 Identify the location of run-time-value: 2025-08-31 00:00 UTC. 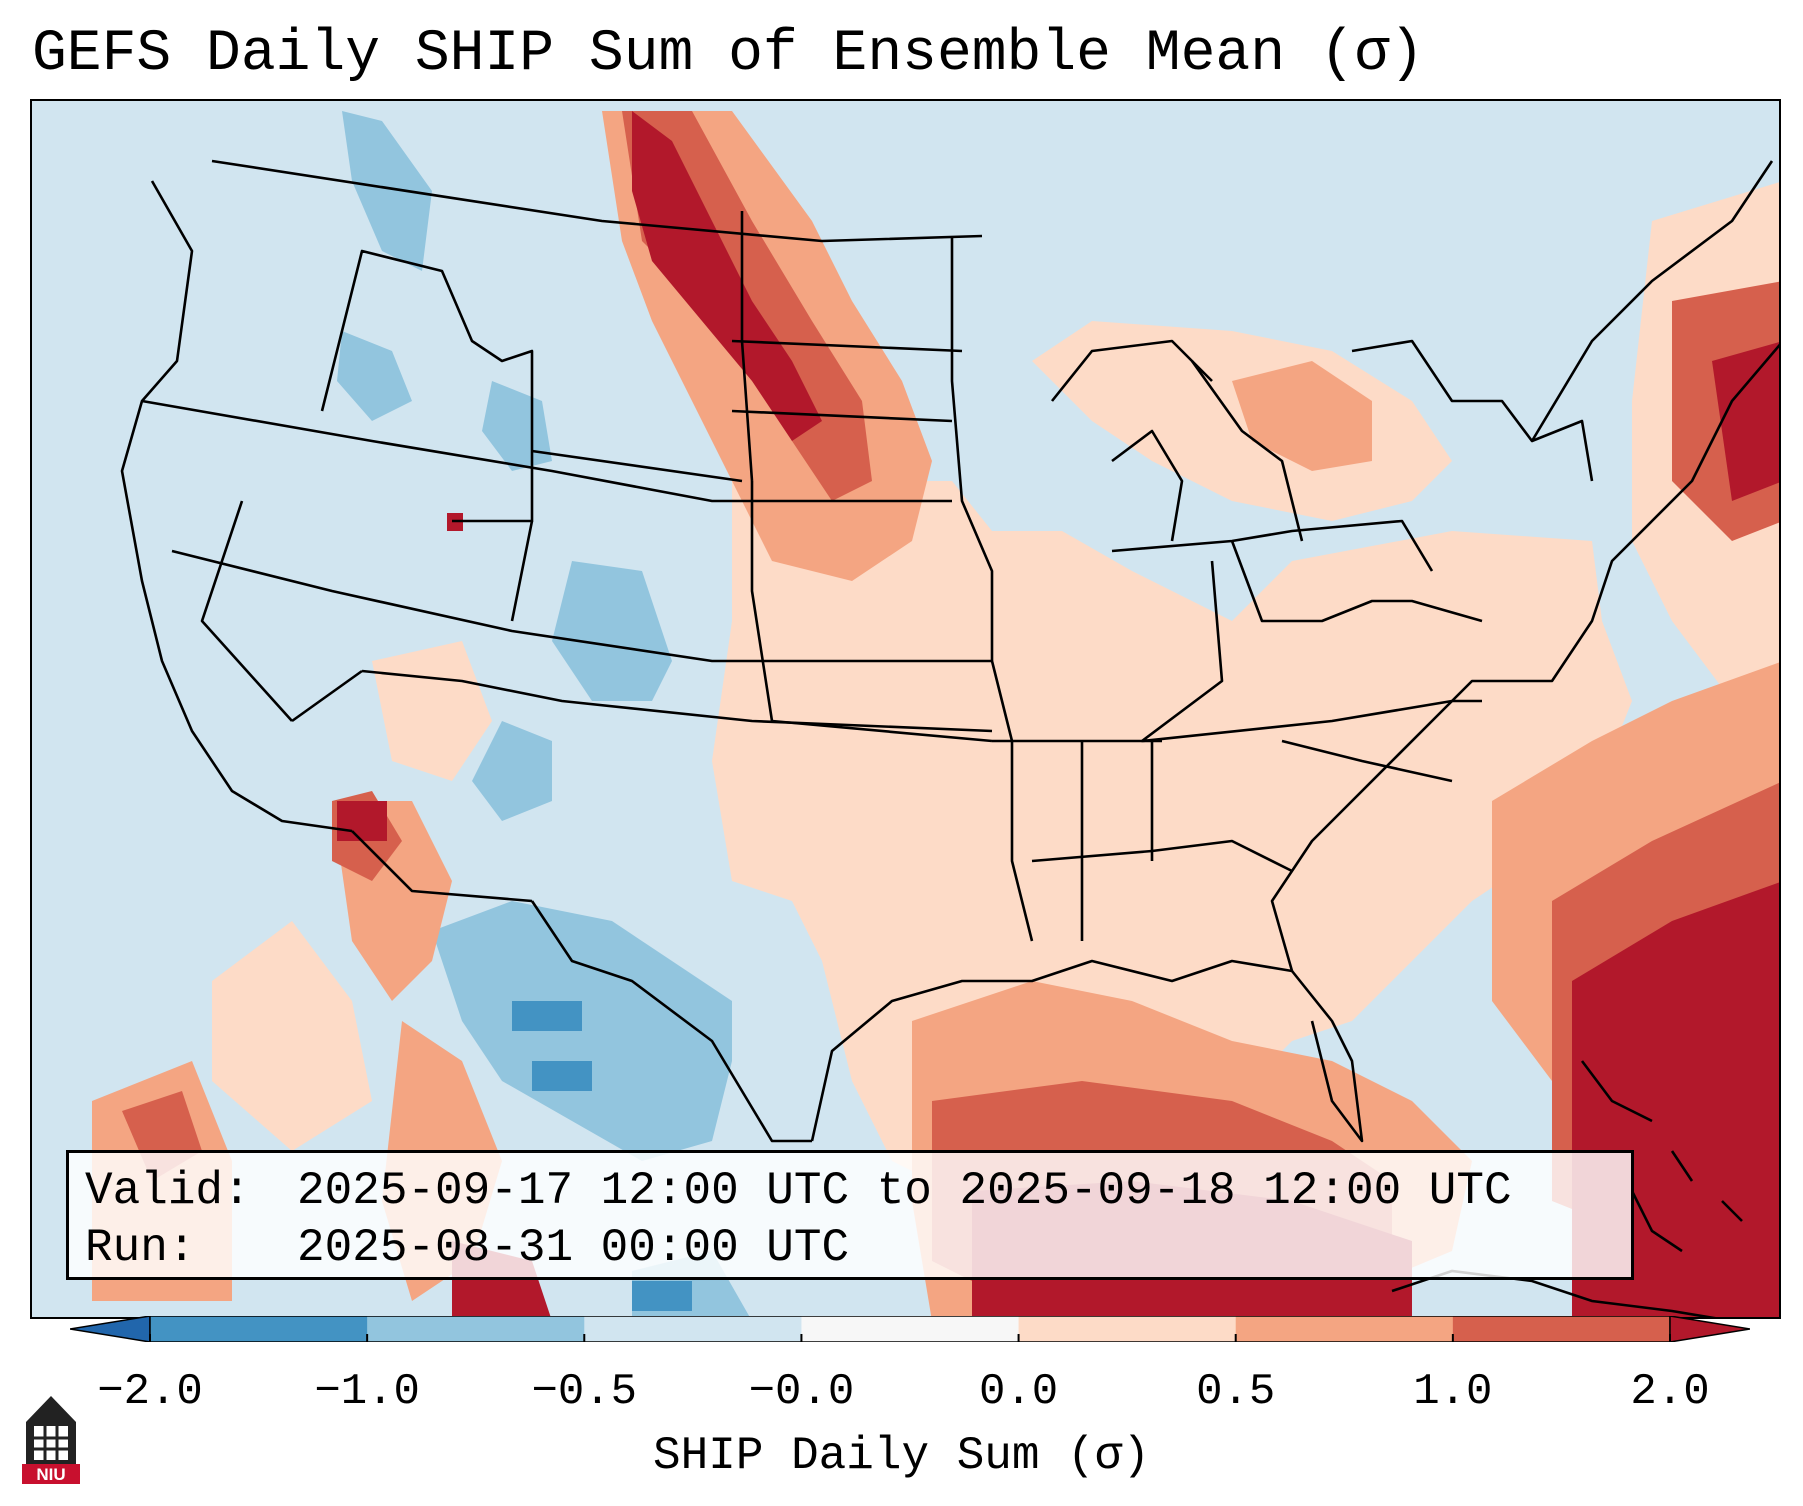
(573, 1248).